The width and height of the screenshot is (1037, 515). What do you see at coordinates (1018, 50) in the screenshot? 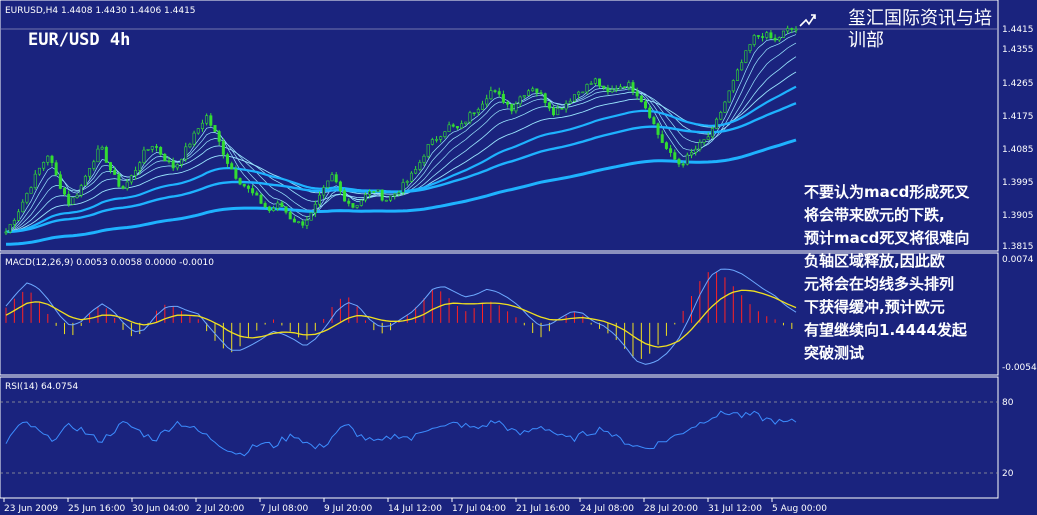
I see `price-tick: 1.4355` at bounding box center [1018, 50].